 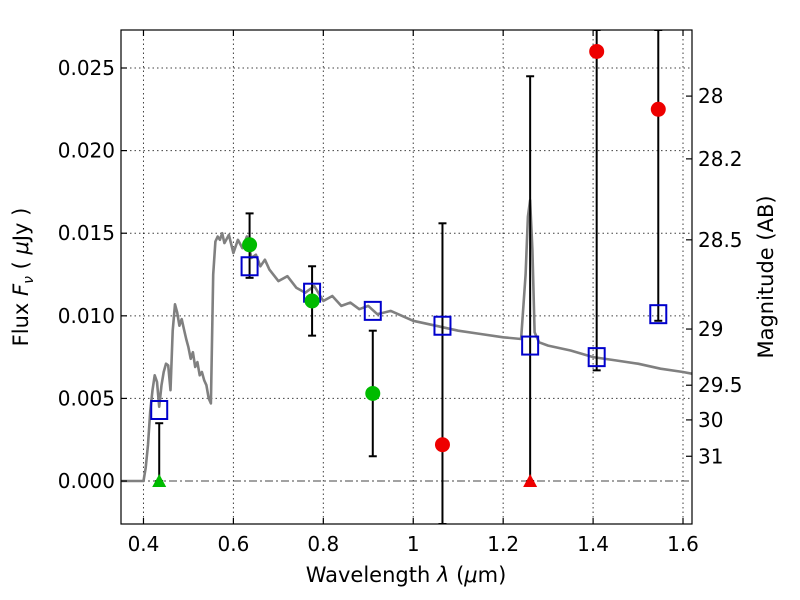 I want to click on x-tick-label: 0.8, so click(x=323, y=544).